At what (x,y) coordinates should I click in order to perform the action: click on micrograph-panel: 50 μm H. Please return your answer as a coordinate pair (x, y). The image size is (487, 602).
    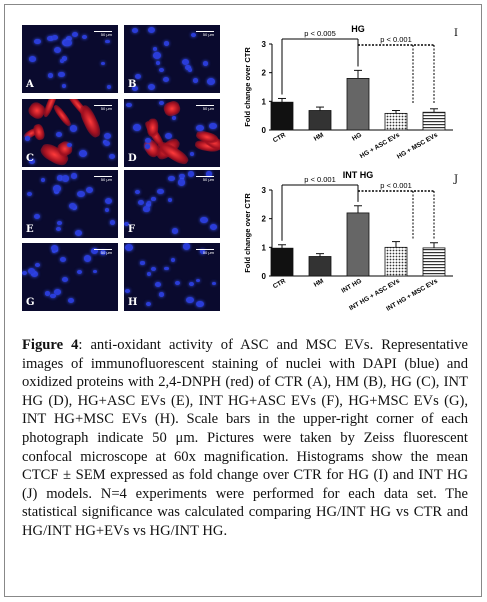
    Looking at the image, I should click on (172, 277).